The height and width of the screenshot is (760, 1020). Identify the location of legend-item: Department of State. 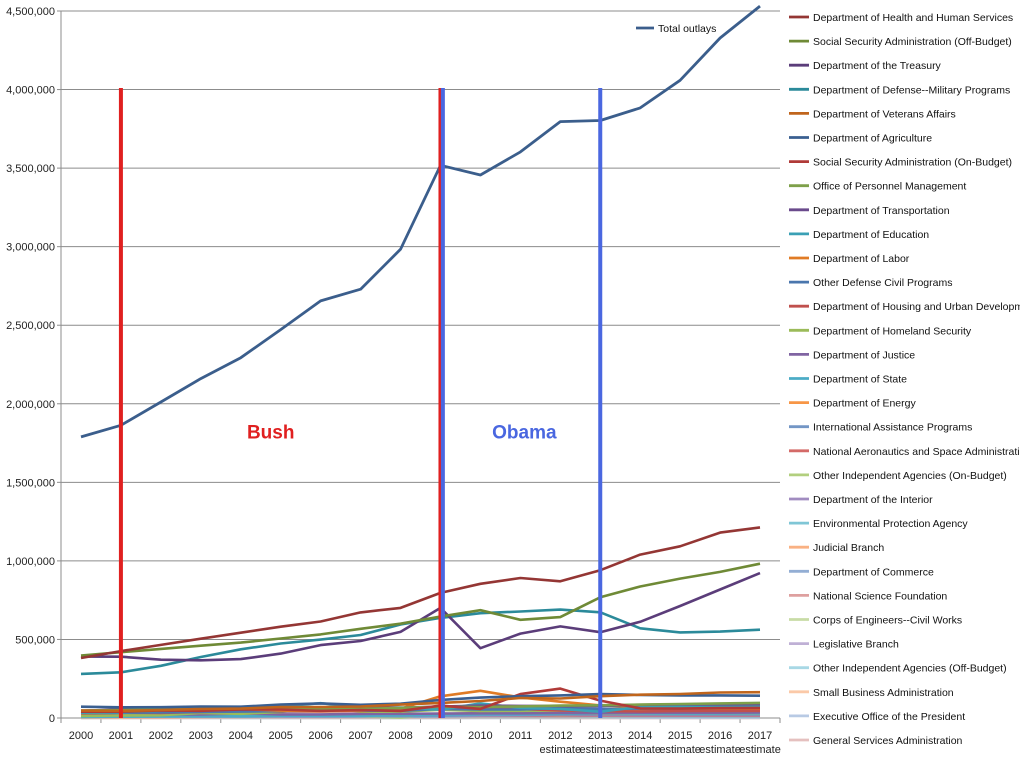
(848, 380).